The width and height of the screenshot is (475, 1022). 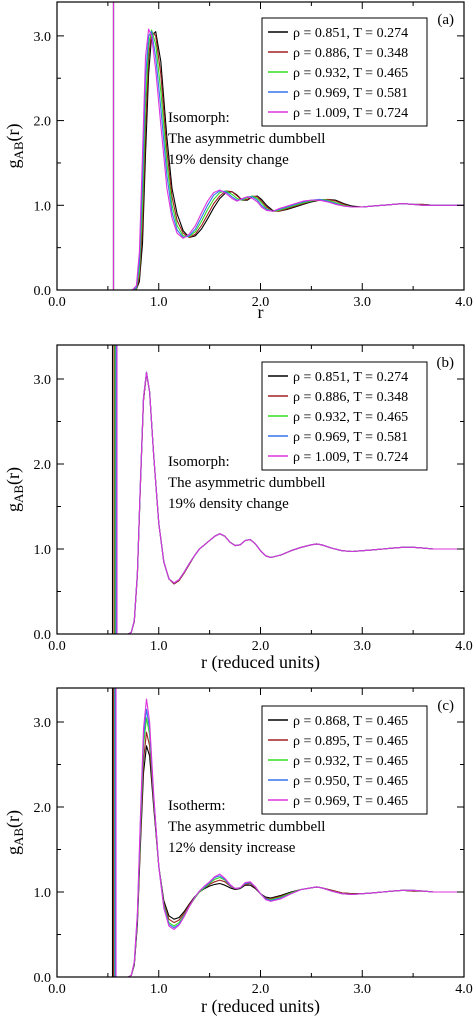 I want to click on panel-label: (c), so click(x=445, y=706).